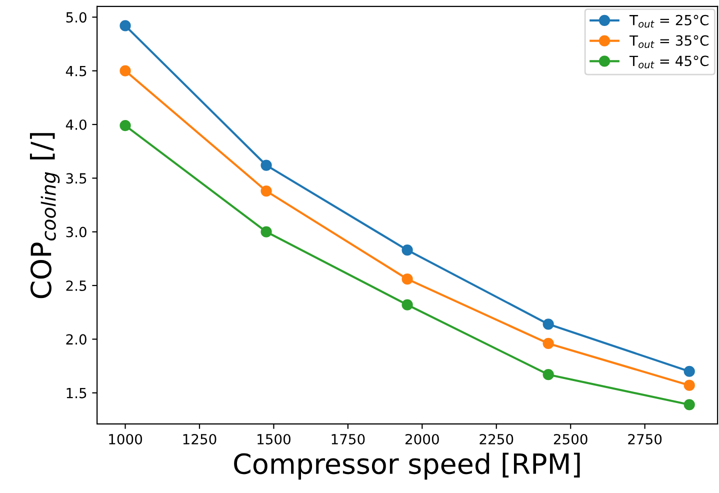 This screenshot has height=493, width=719. Describe the element at coordinates (497, 439) in the screenshot. I see `x-tick-label: 2250` at that location.